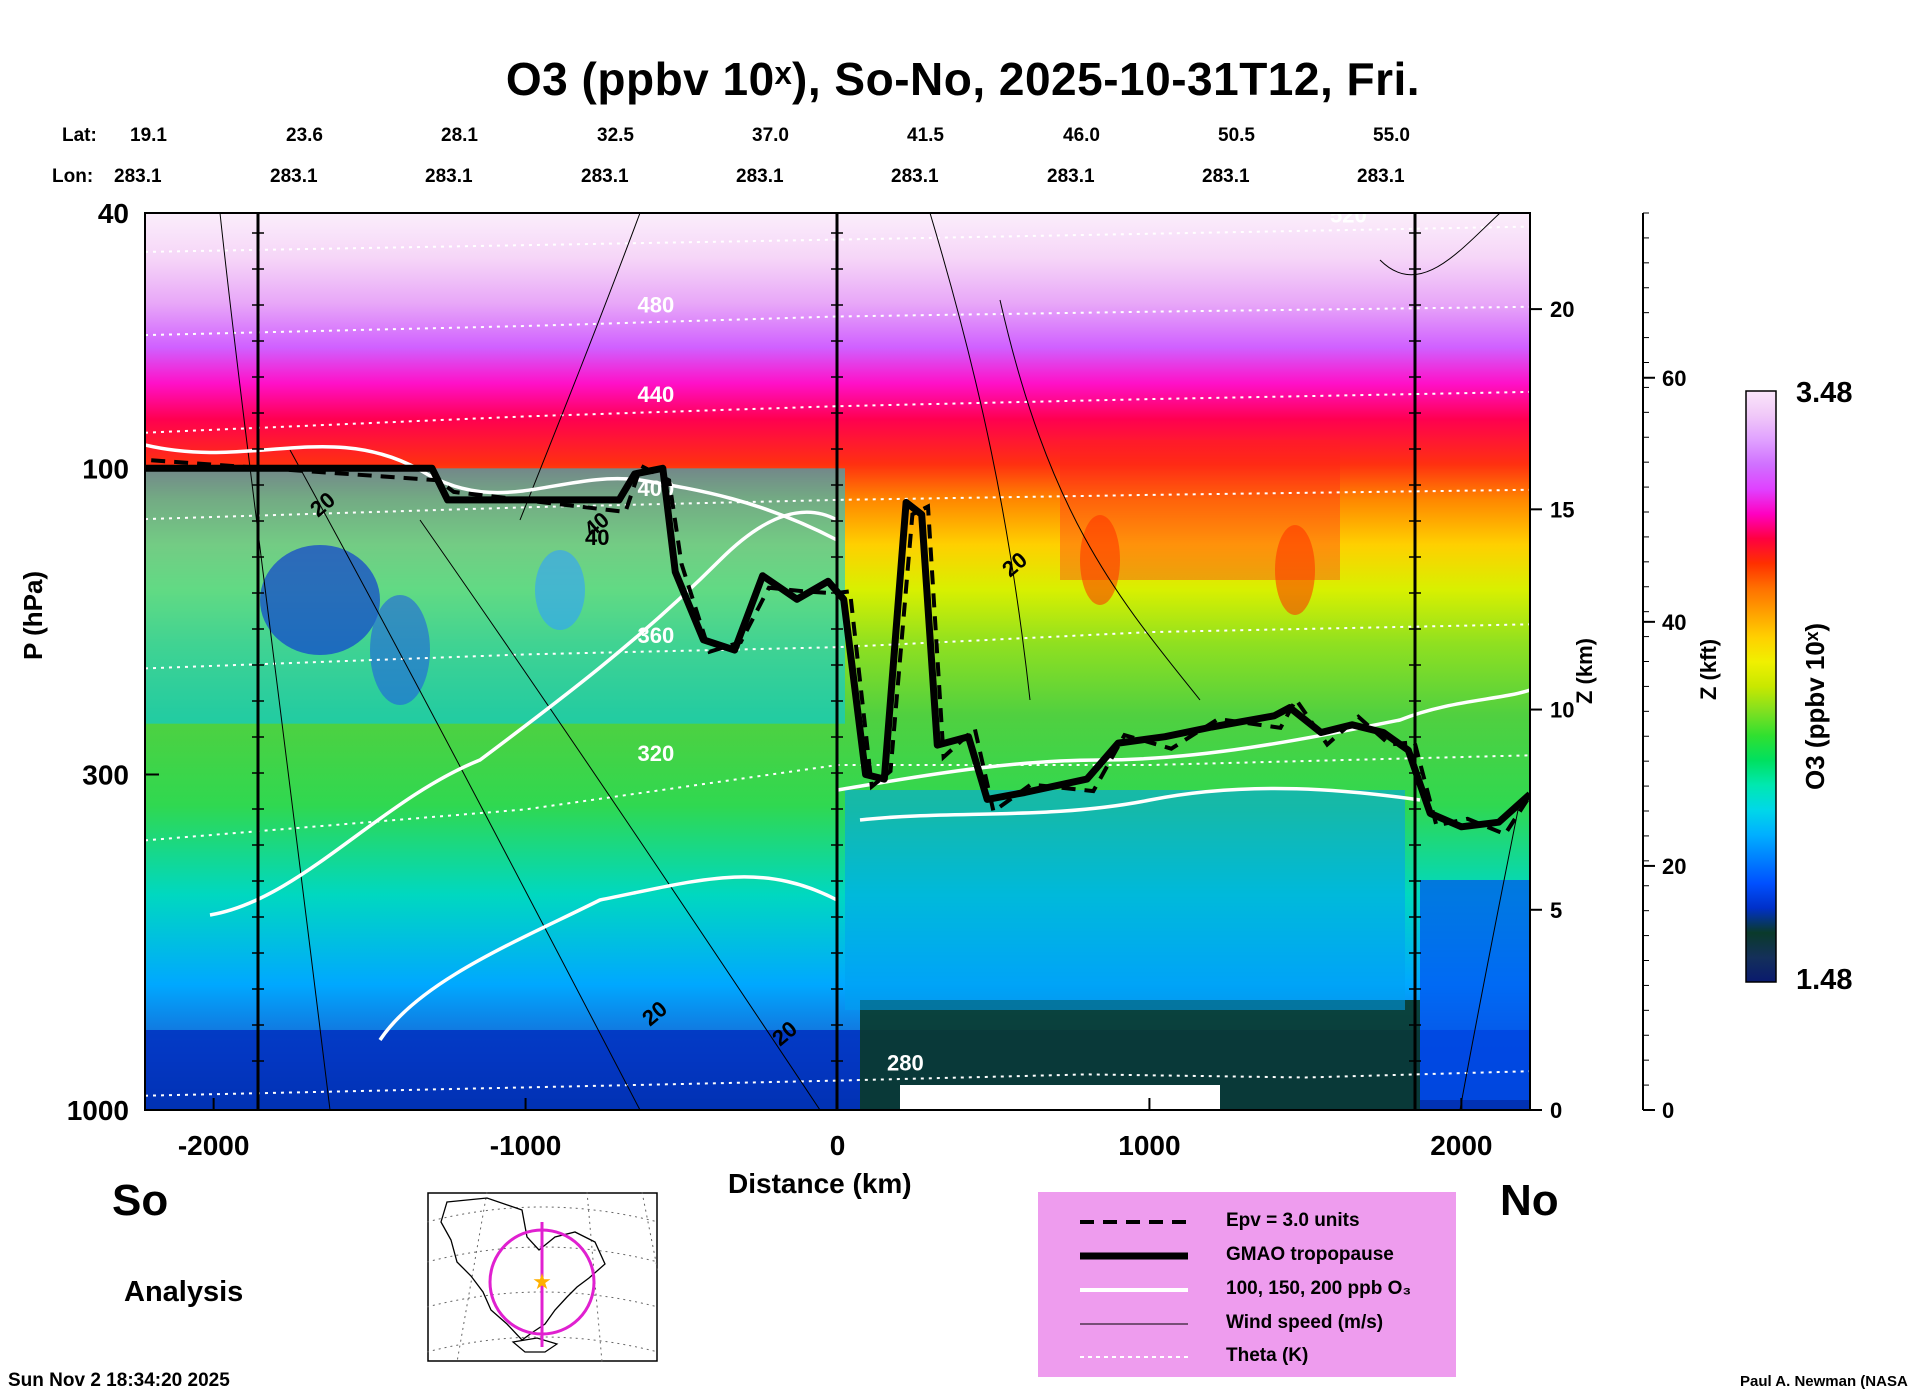  What do you see at coordinates (1562, 710) in the screenshot?
I see `z-km-tick-label: 10` at bounding box center [1562, 710].